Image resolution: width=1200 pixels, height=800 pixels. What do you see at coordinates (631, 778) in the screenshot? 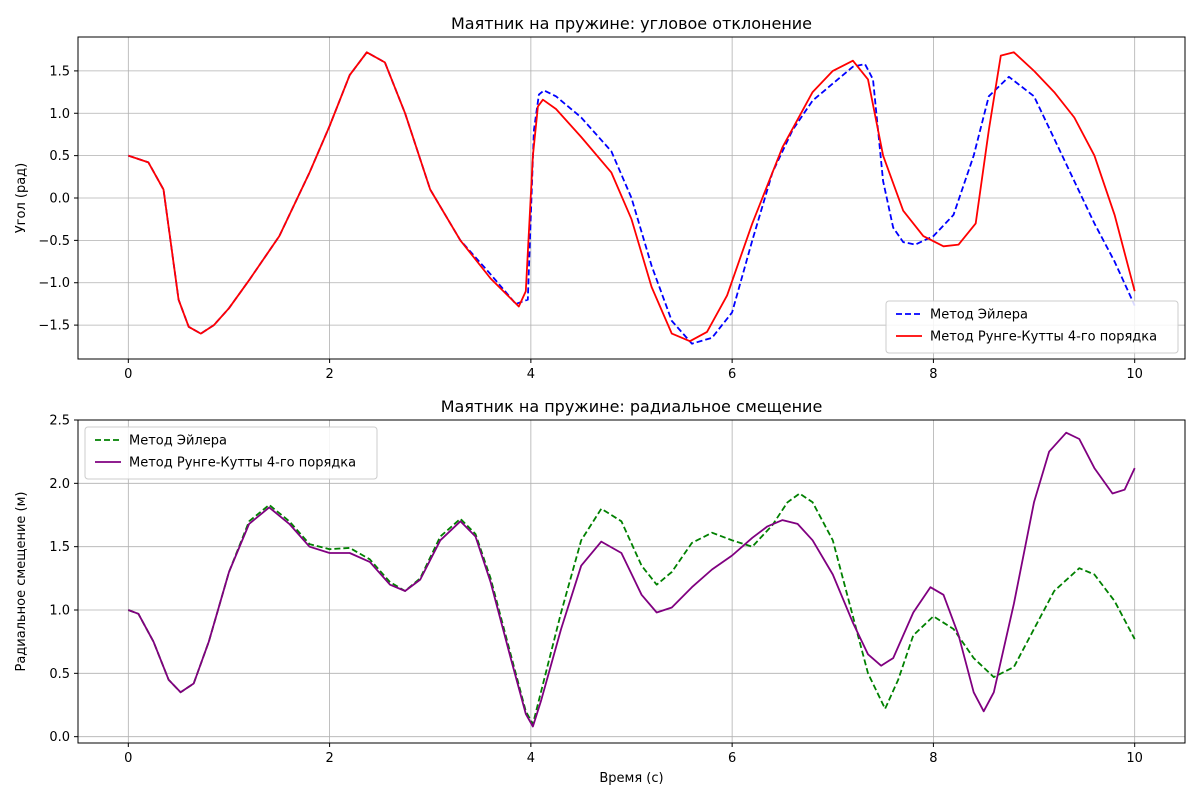
I see `x-axis-label: Время (с)` at bounding box center [631, 778].